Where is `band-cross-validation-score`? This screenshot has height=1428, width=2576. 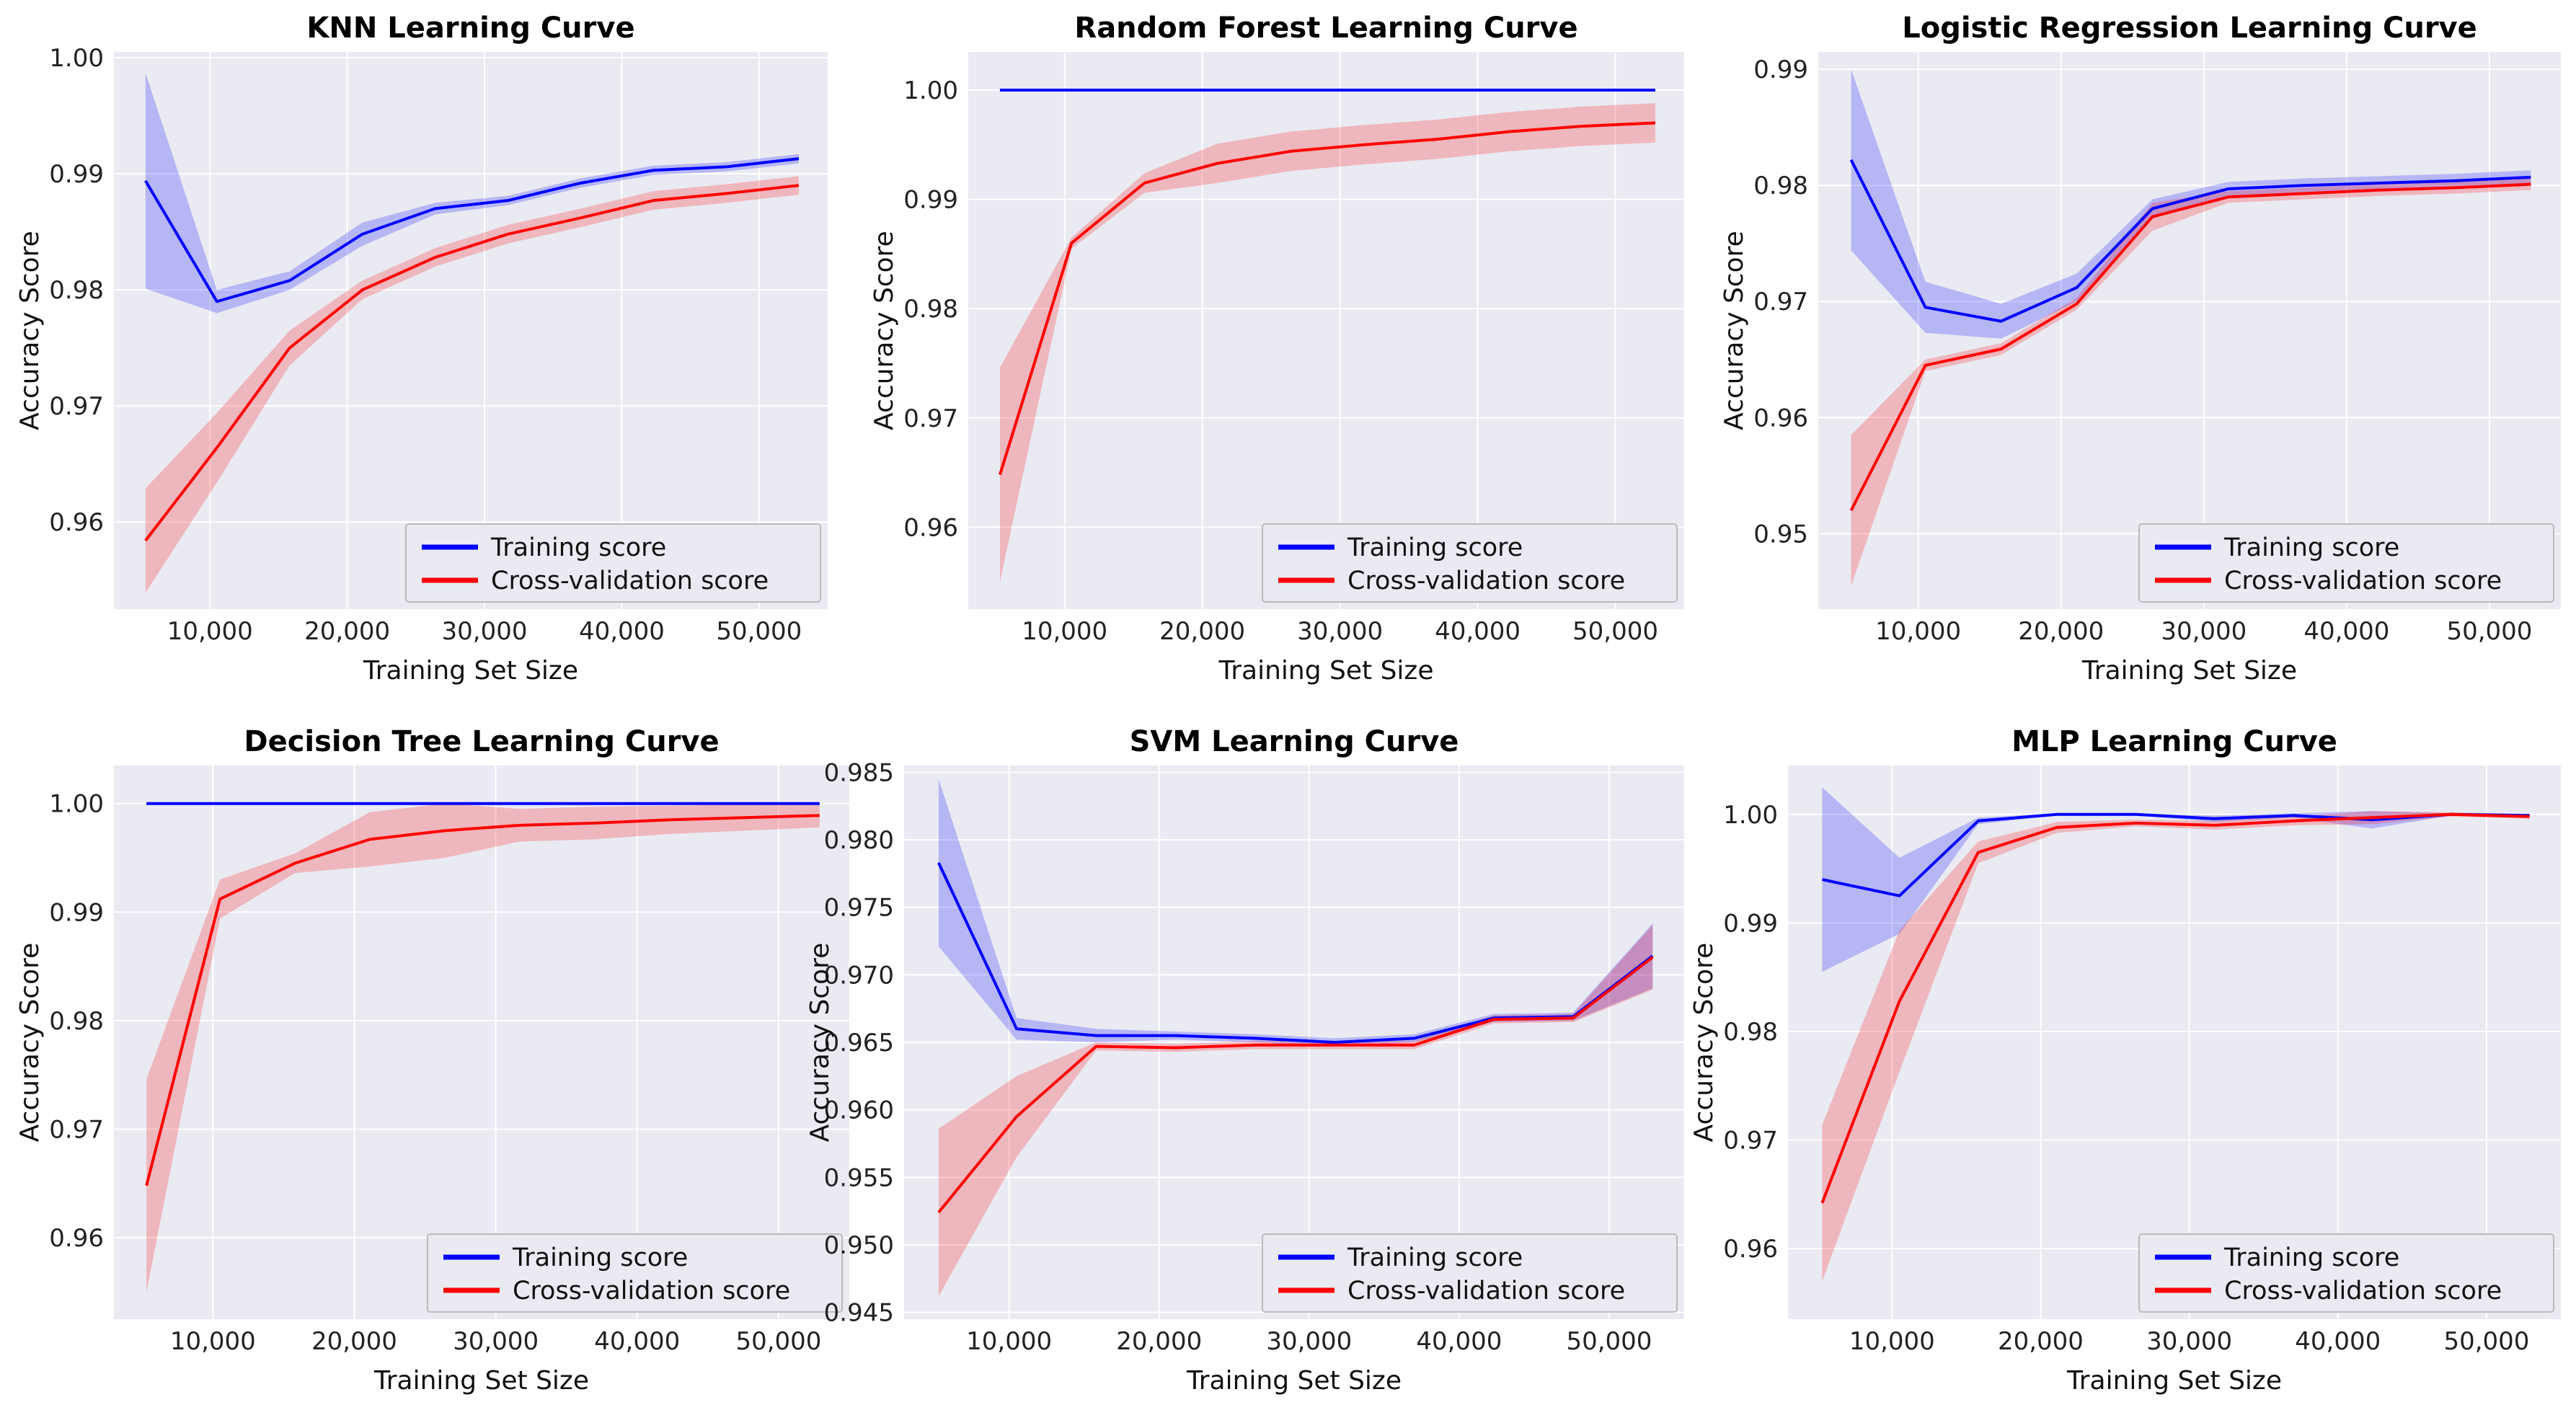 band-cross-validation-score is located at coordinates (472, 384).